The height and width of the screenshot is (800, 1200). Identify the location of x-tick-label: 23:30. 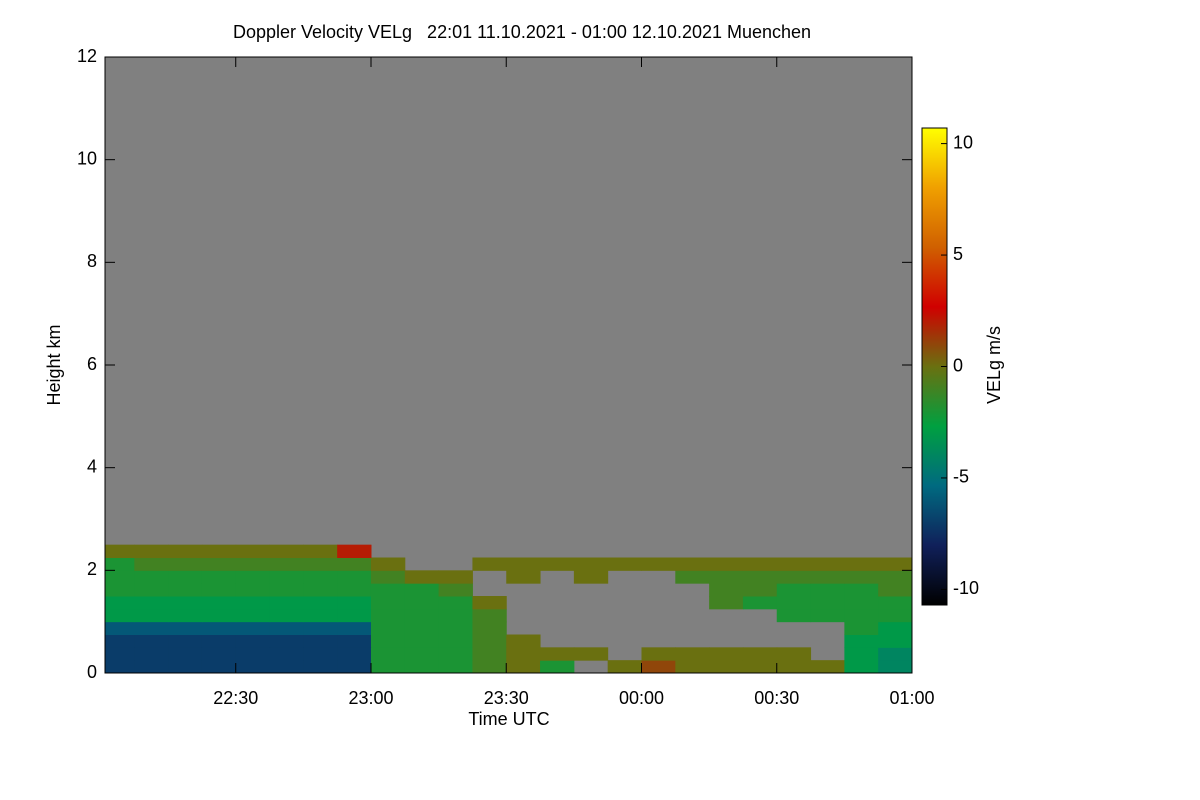
(506, 698).